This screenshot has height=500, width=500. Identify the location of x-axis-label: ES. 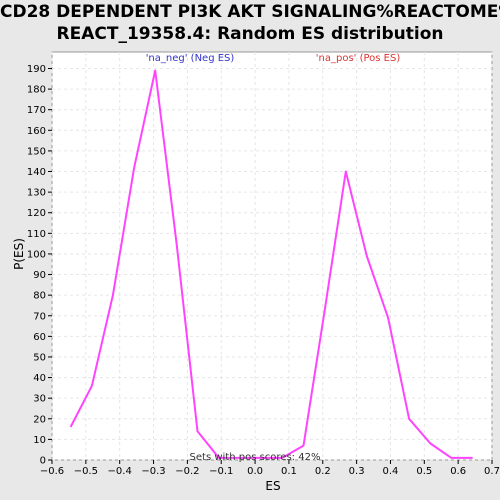
(272, 486).